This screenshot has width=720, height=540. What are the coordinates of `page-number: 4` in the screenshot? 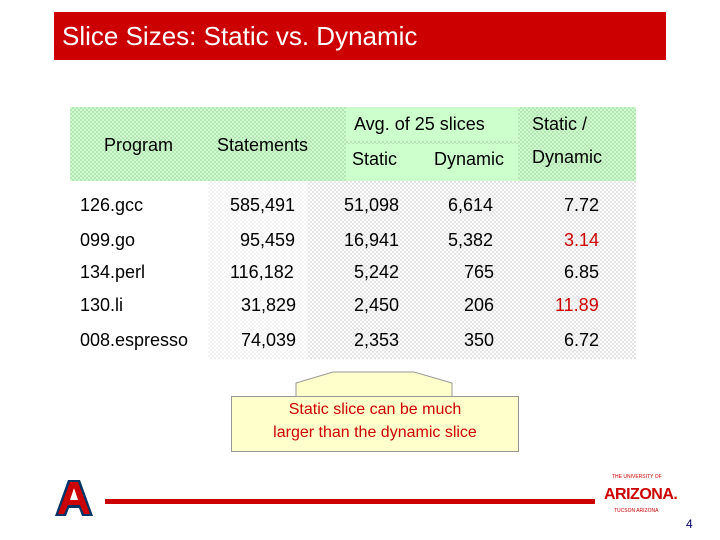 It's located at (689, 524).